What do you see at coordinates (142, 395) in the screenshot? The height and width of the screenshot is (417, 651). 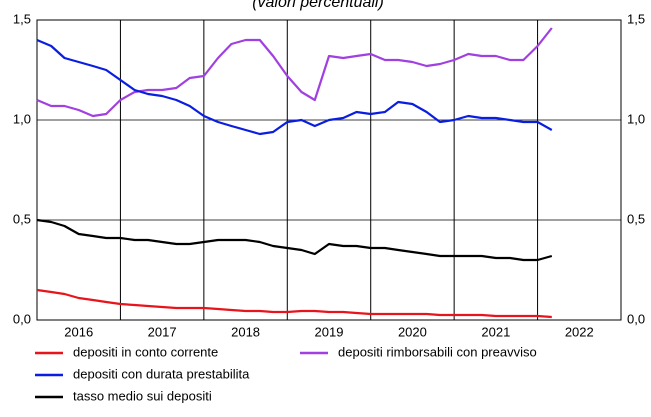 I see `legend-label: tasso medio sui depositi` at bounding box center [142, 395].